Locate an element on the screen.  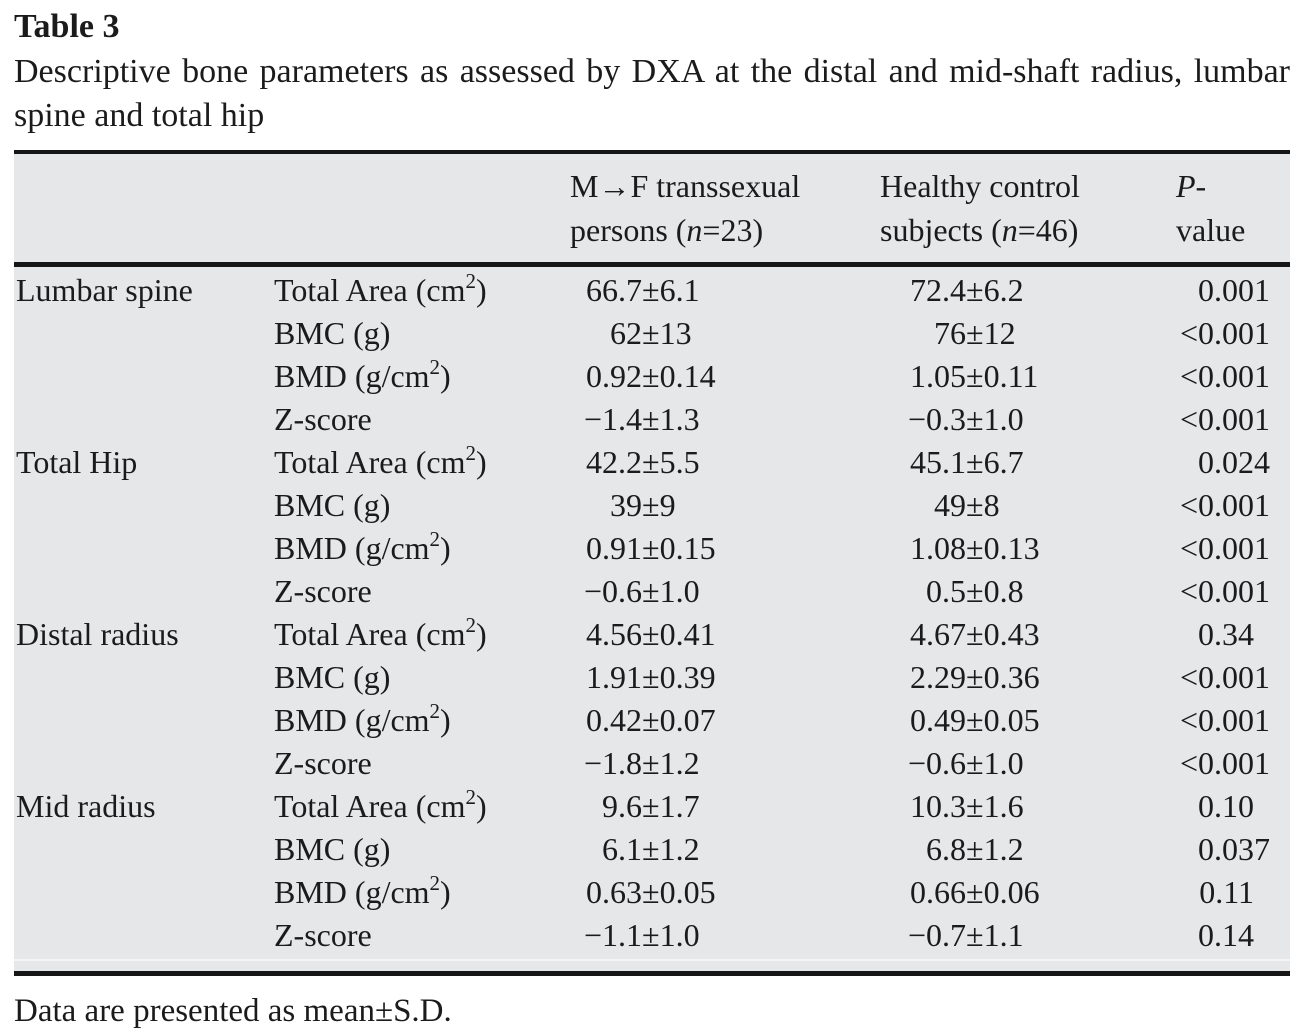
pvalue-cell: 0.037 is located at coordinates (1234, 849).